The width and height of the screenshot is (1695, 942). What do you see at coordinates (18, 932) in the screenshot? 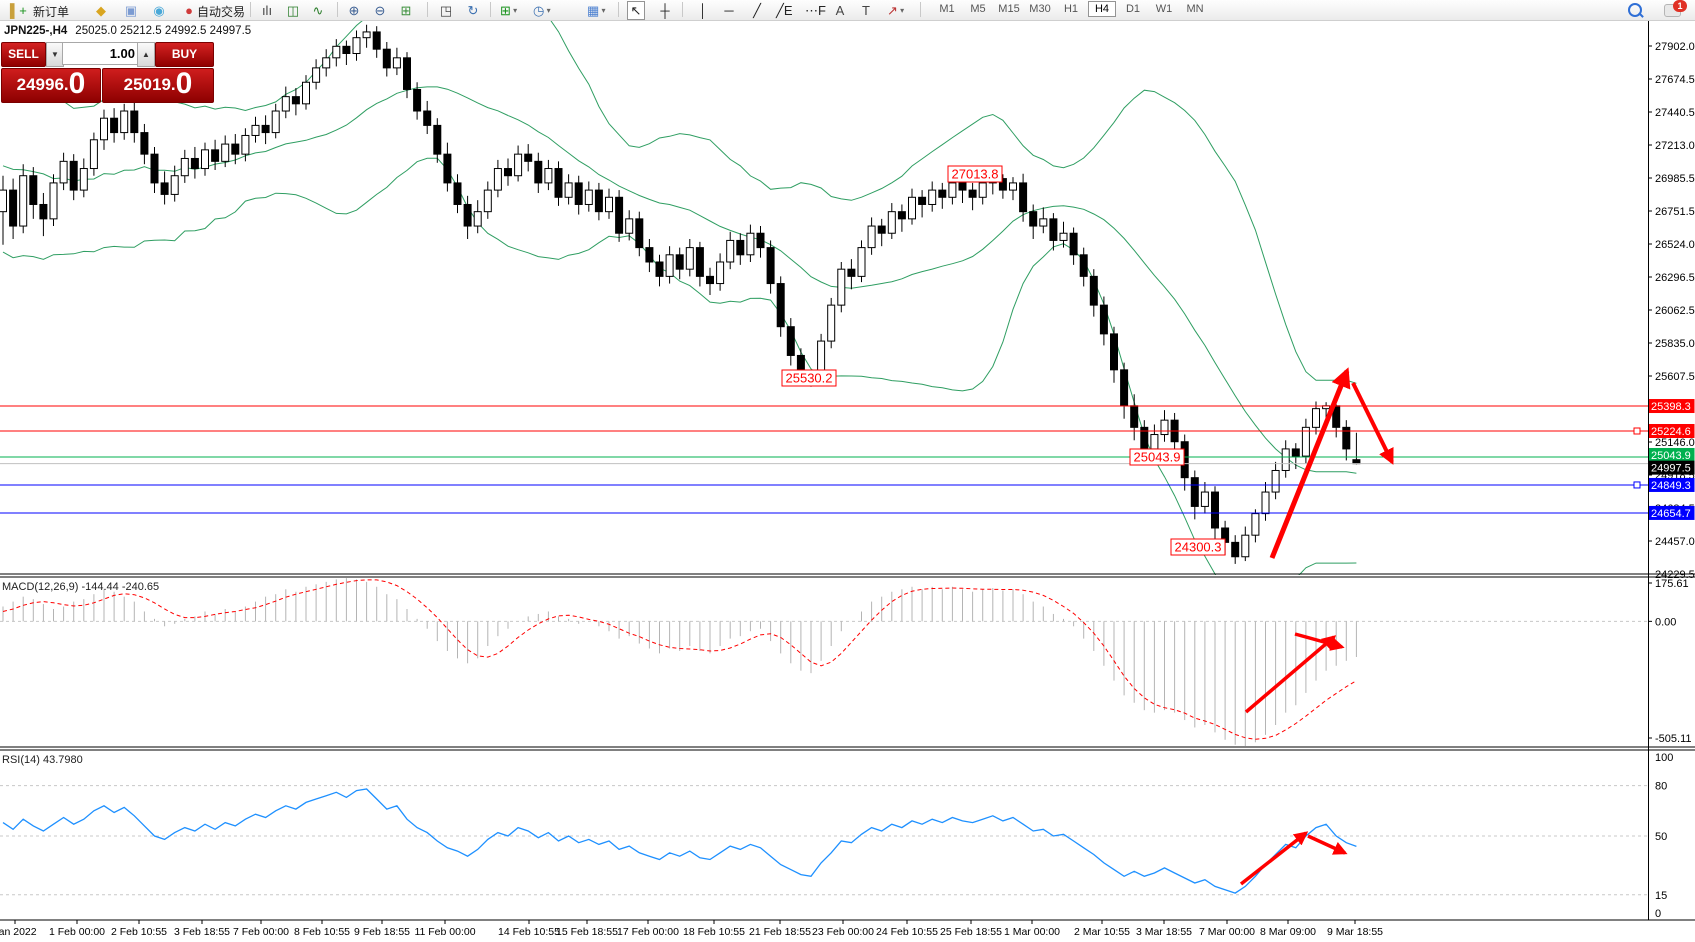
I see `svg-text: Jan 2022` at bounding box center [18, 932].